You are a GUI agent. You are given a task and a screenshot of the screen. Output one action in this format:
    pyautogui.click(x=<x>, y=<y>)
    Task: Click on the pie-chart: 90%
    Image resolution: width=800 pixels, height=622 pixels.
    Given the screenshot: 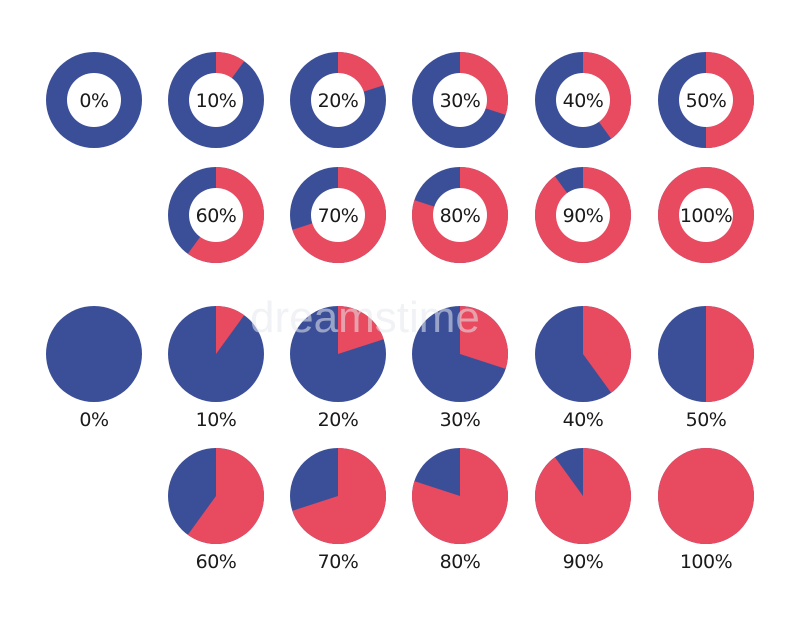 What is the action you would take?
    pyautogui.click(x=583, y=510)
    